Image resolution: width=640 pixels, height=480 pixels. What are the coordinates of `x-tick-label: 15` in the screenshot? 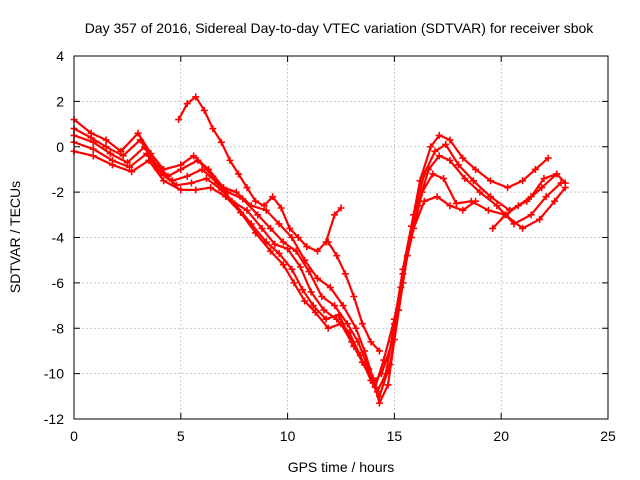 It's located at (395, 436).